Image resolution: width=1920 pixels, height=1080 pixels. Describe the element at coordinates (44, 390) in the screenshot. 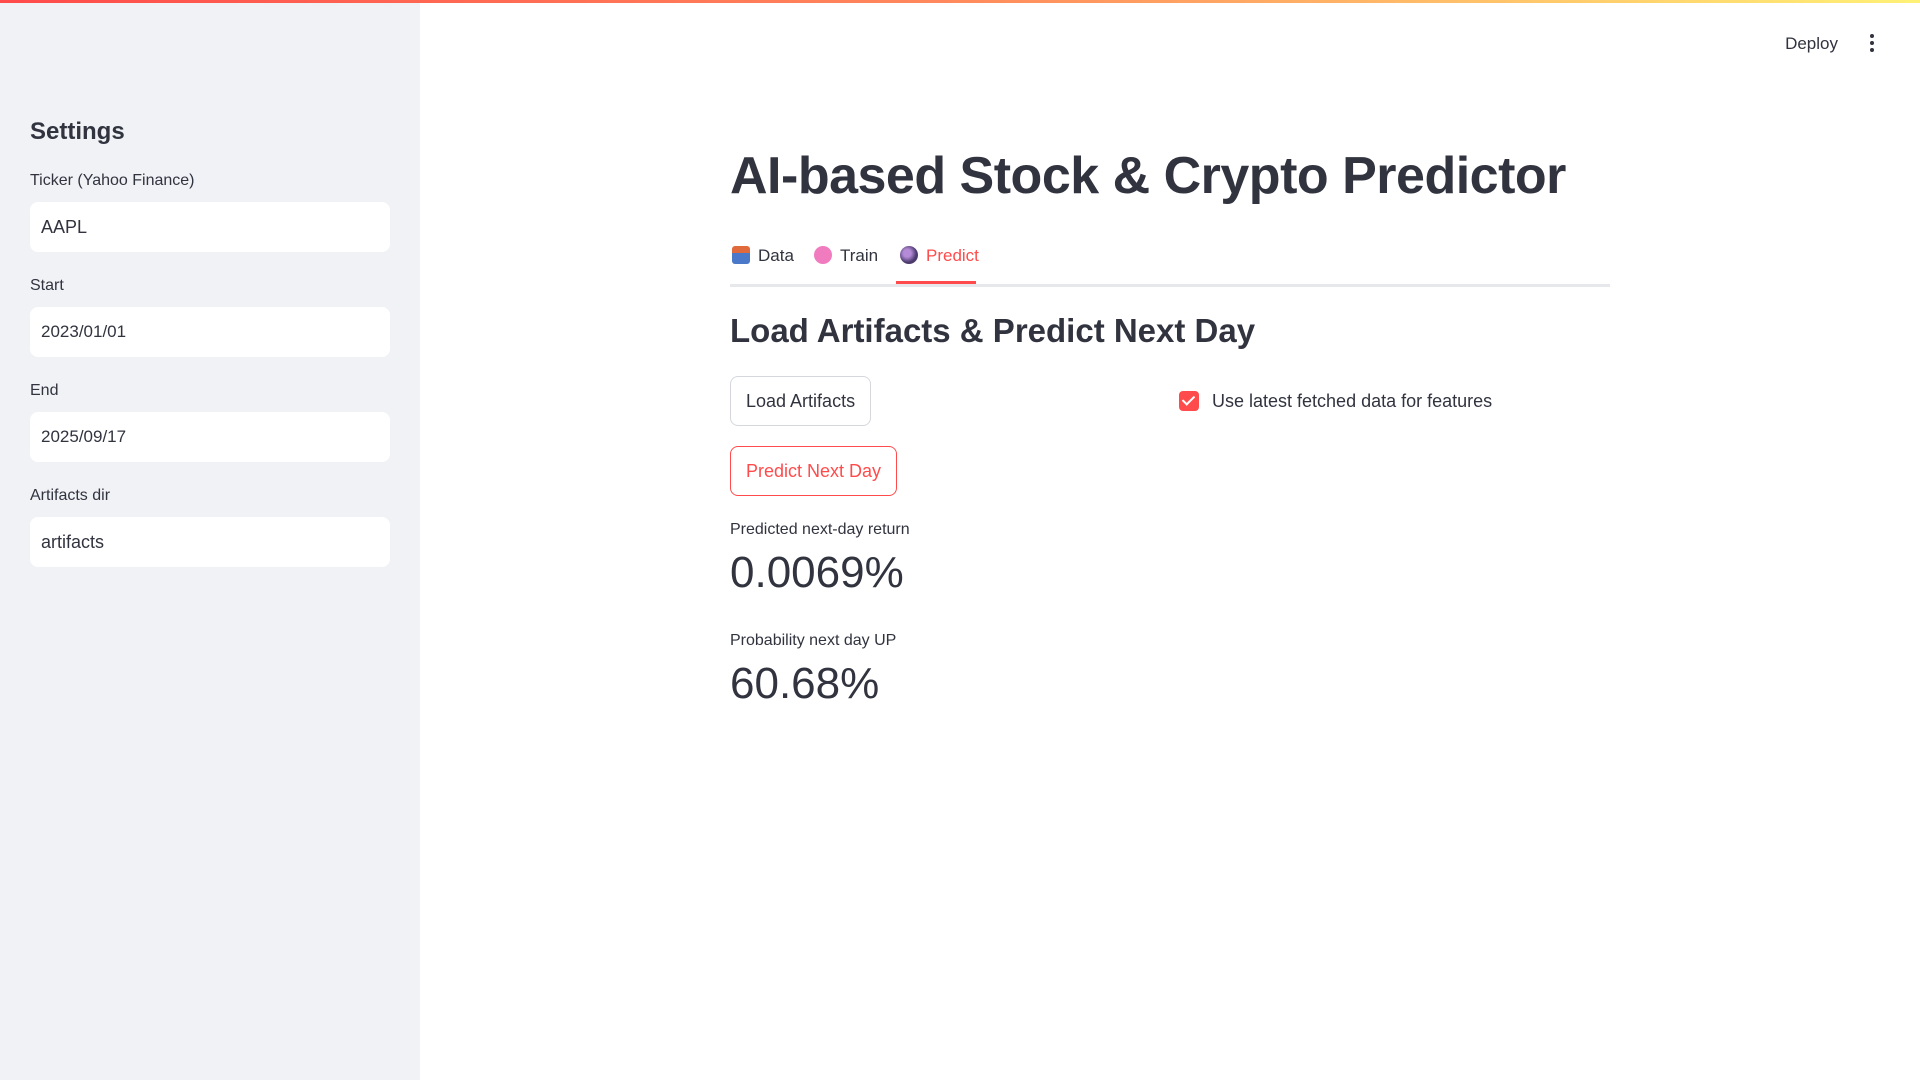

I see `end-date-label: End` at that location.